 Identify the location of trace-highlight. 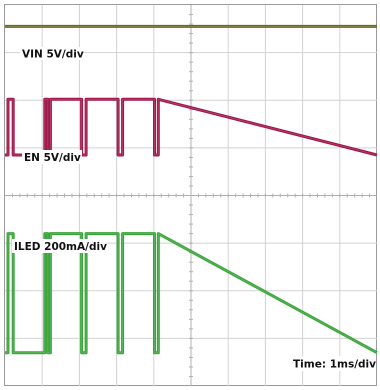
(191, 127).